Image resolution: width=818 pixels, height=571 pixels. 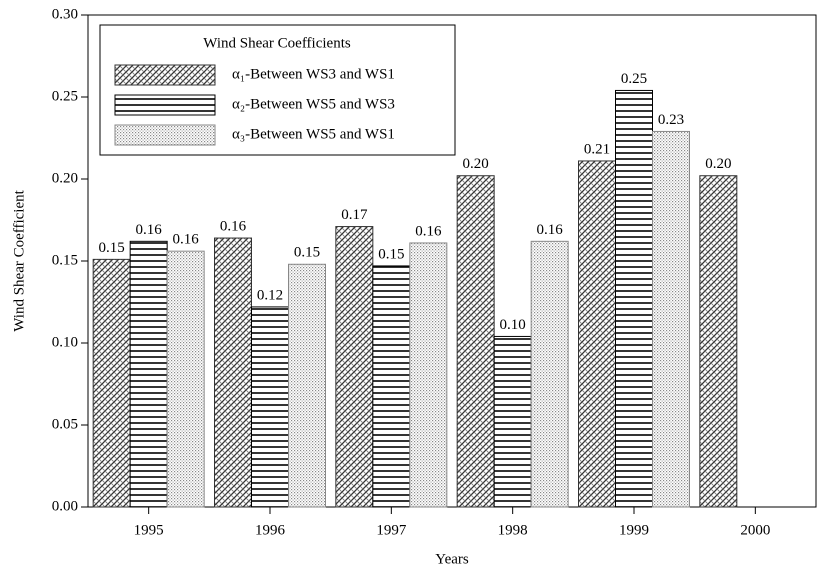 What do you see at coordinates (513, 530) in the screenshot?
I see `x-tick-label: 1998` at bounding box center [513, 530].